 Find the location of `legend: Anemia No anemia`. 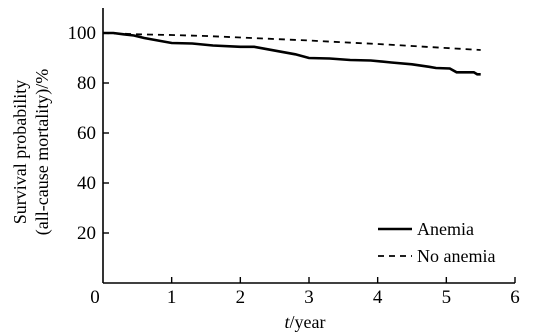

legend: Anemia No anemia is located at coordinates (436, 242).